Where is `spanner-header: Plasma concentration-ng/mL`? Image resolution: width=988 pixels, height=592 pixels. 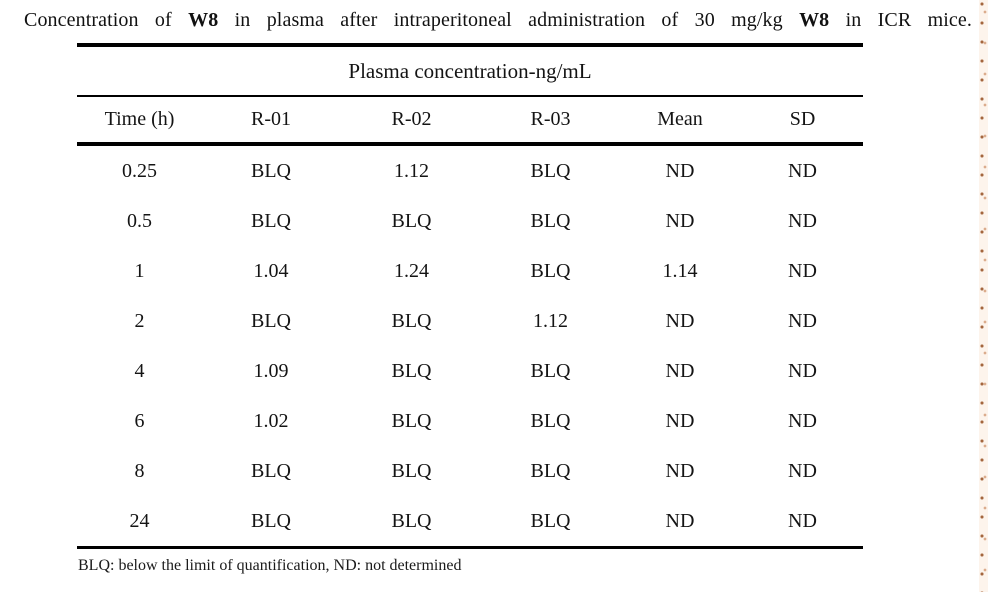
spanner-header: Plasma concentration-ng/mL is located at coordinates (470, 71).